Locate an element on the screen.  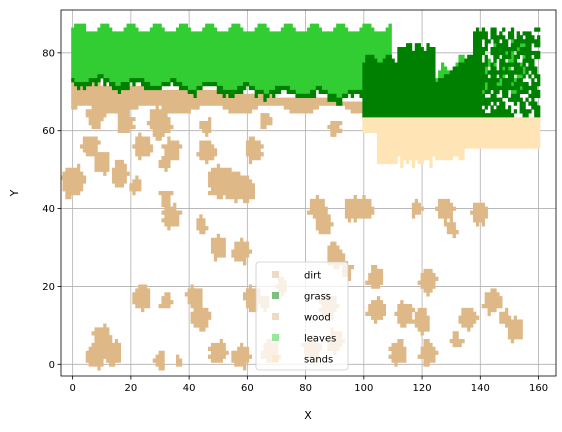
y-tick-label: 20 is located at coordinates (48, 287).